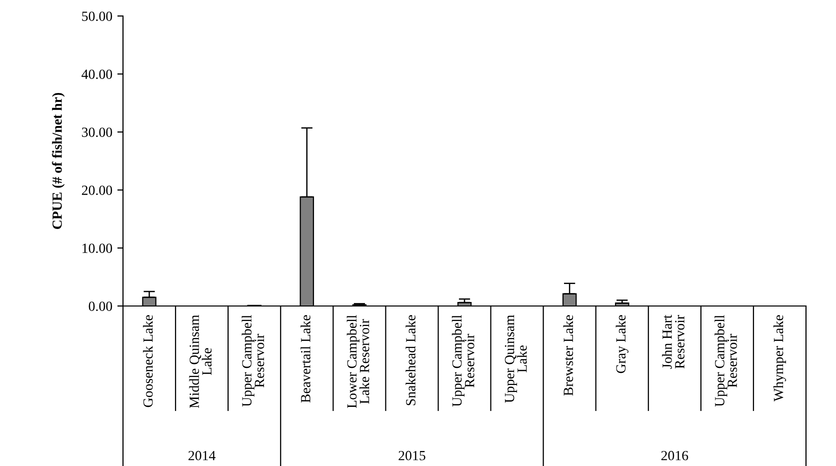 The height and width of the screenshot is (466, 836). Describe the element at coordinates (568, 355) in the screenshot. I see `x-tick-label: Brewster Lake` at that location.